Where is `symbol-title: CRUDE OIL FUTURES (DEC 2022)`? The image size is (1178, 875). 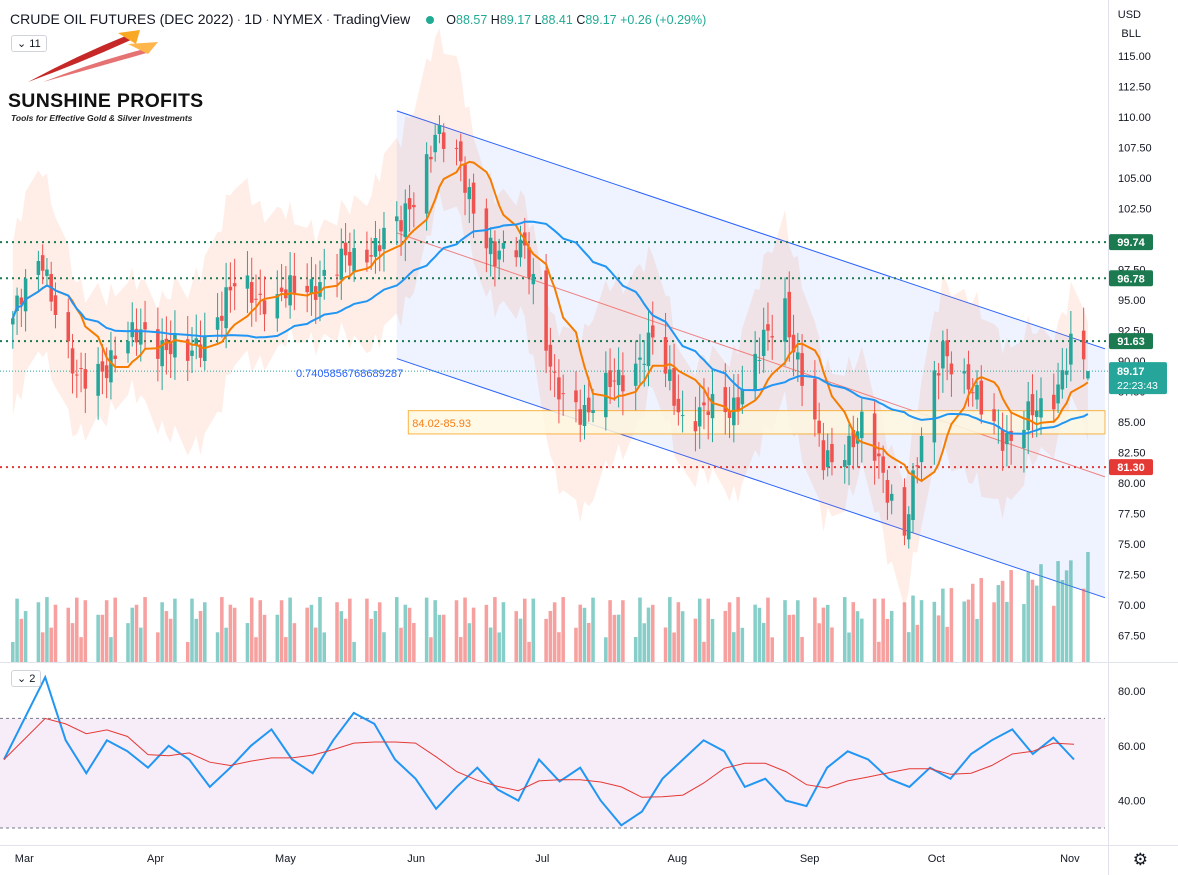 symbol-title: CRUDE OIL FUTURES (DEC 2022) is located at coordinates (122, 19).